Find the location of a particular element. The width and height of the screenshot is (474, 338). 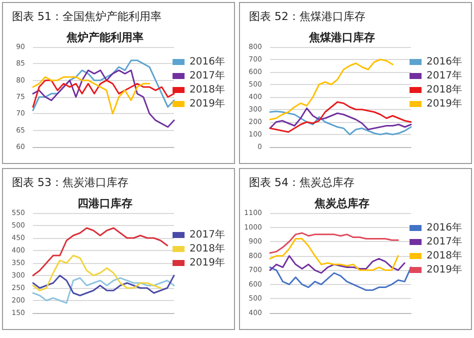

chart-subtitle: 焦煤港口库存 is located at coordinates (342, 37).